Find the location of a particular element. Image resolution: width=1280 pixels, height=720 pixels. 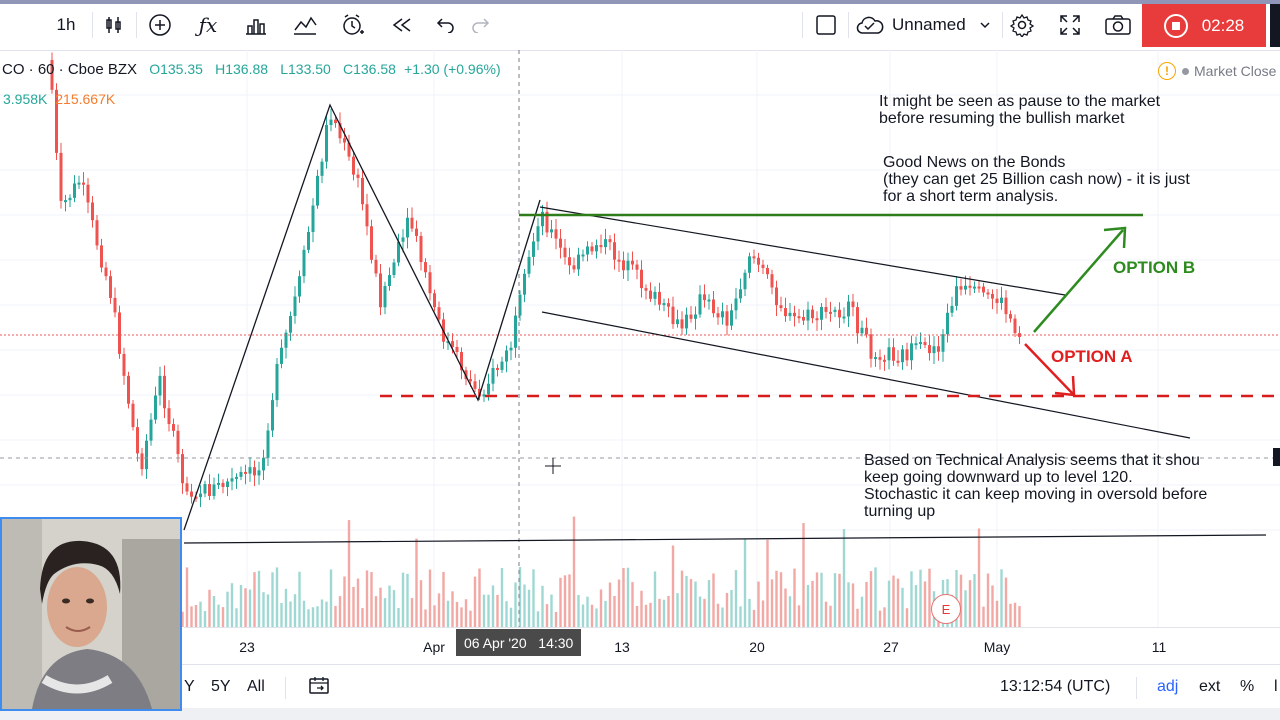

settings-gear-icon is located at coordinates (1022, 25).